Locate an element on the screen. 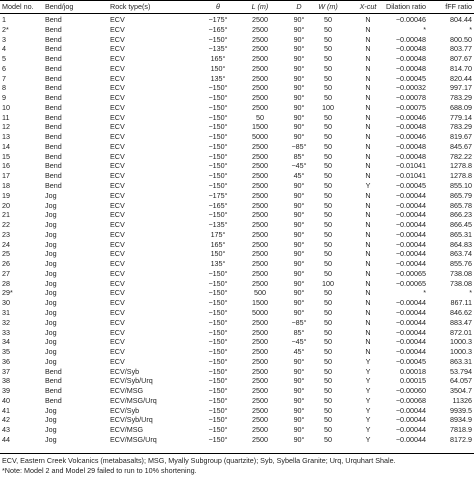  cell-model-no: 26 is located at coordinates (6, 264).